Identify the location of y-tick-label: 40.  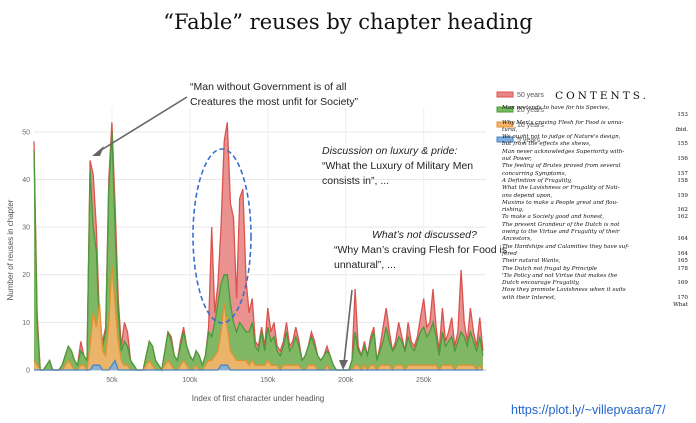
(26, 180).